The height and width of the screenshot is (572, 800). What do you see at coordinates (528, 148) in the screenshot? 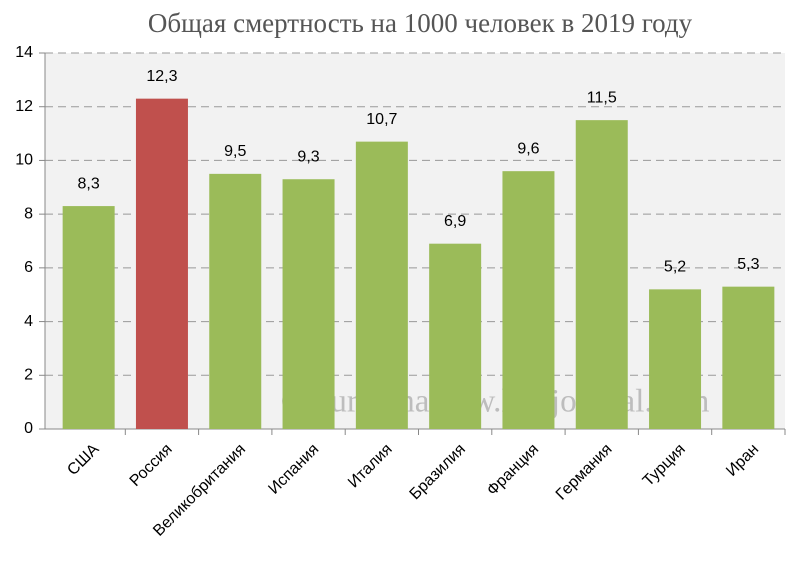
I see `value-label: 9,6` at bounding box center [528, 148].